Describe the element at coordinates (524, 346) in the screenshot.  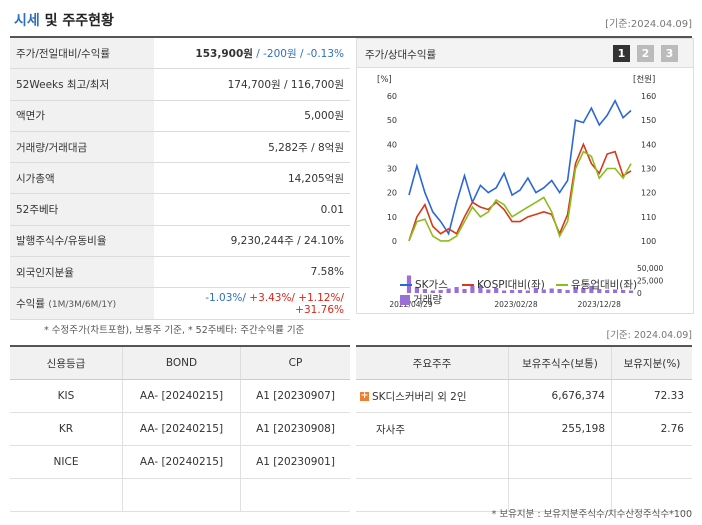
I see `table-divider` at that location.